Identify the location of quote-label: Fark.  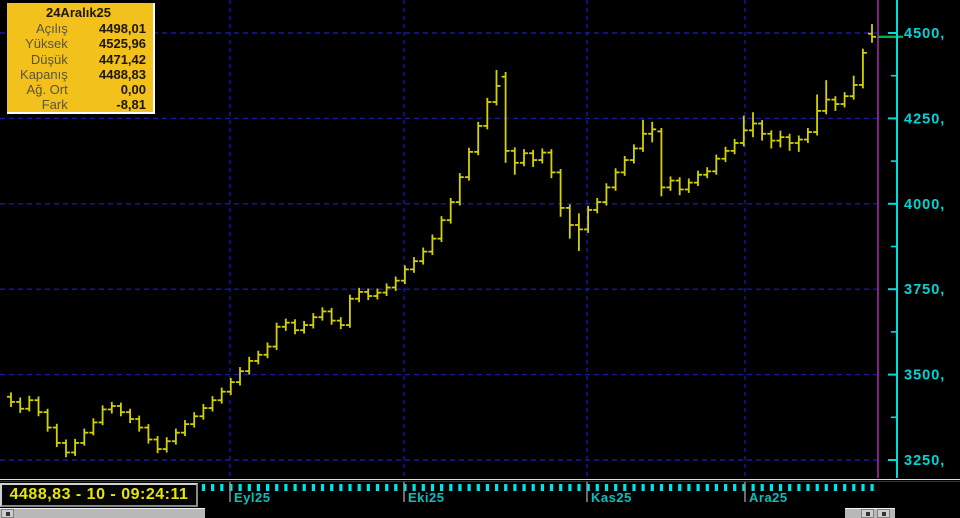
(54, 105).